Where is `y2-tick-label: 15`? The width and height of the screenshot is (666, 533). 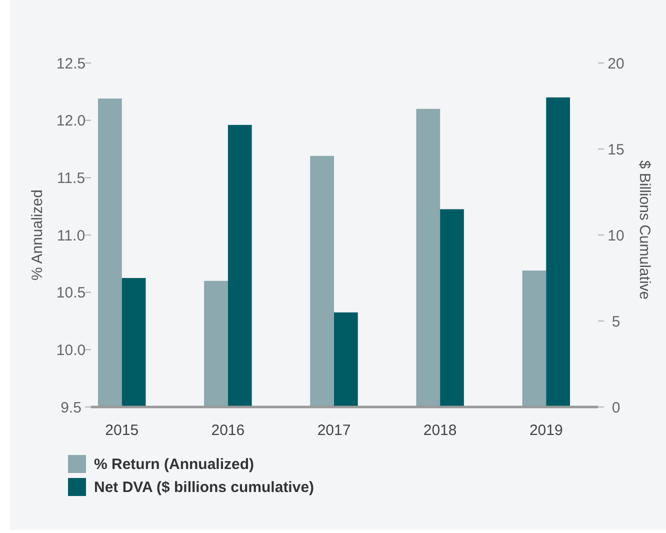
y2-tick-label: 15 is located at coordinates (616, 149).